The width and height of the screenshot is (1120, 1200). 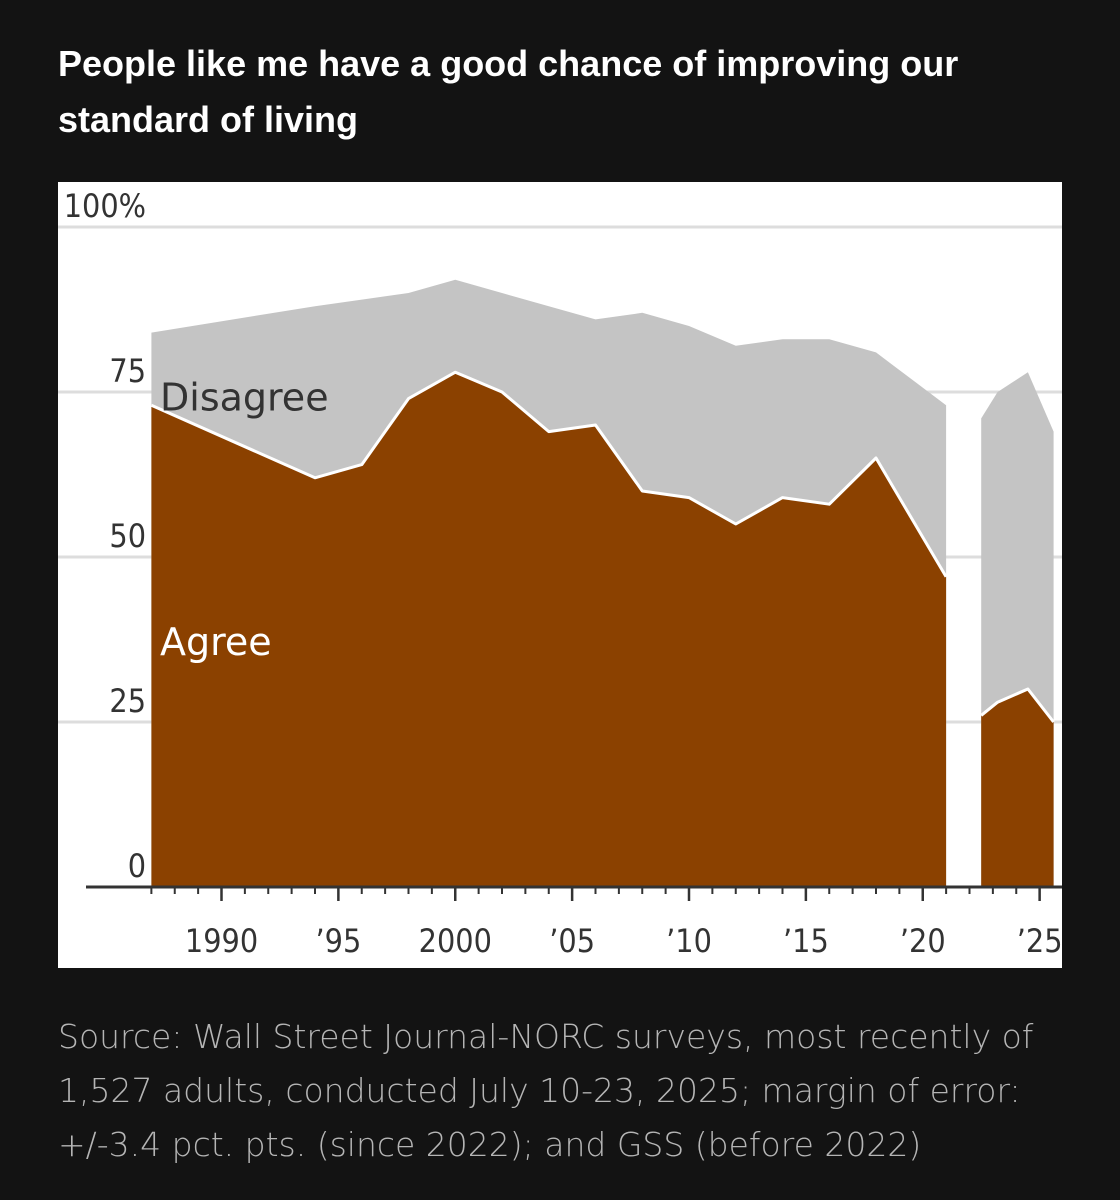 What do you see at coordinates (244, 398) in the screenshot?
I see `series-label-disagree: Disagree` at bounding box center [244, 398].